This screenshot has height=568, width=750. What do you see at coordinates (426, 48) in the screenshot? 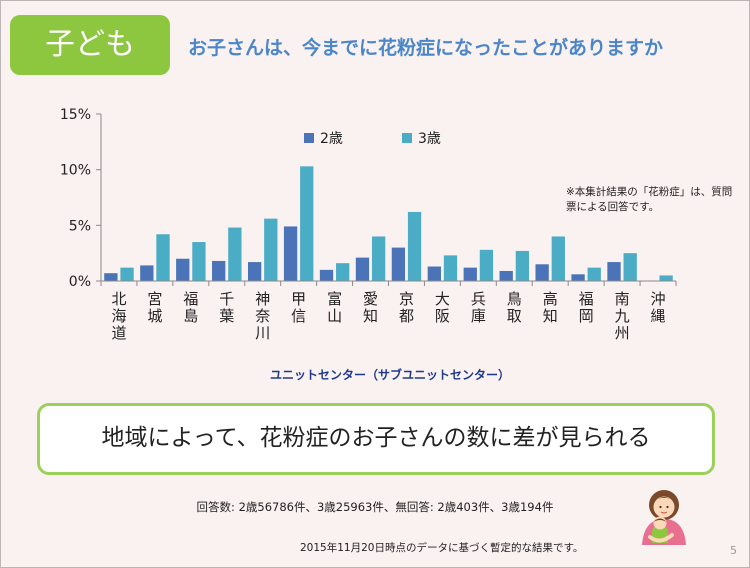
I see `page-title: お子さんは、今までに花粉症になったことがありますか` at bounding box center [426, 48].